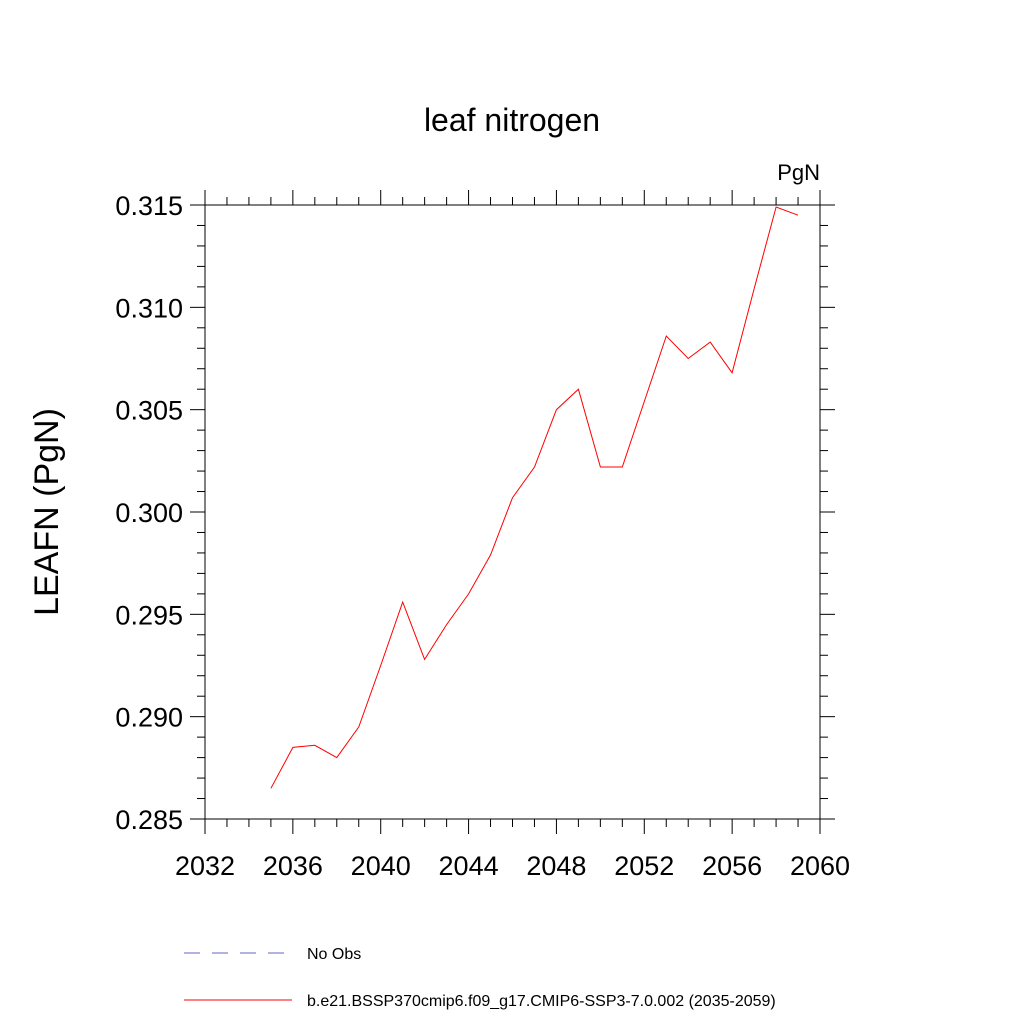 The width and height of the screenshot is (1024, 1024). What do you see at coordinates (381, 866) in the screenshot?
I see `x-tick-label: 2040` at bounding box center [381, 866].